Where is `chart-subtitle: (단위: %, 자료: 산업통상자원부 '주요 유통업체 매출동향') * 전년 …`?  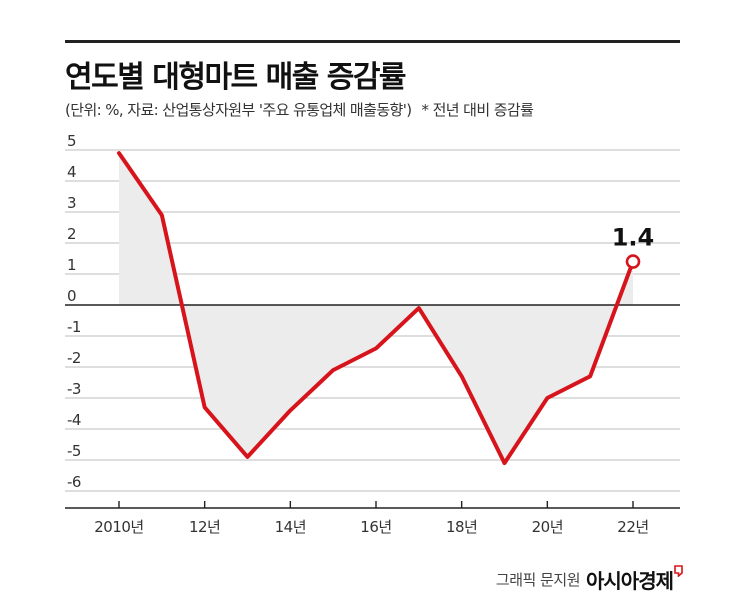 chart-subtitle: (단위: %, 자료: 산업통상자원부 '주요 유통업체 매출동향') * 전년 … is located at coordinates (299, 109).